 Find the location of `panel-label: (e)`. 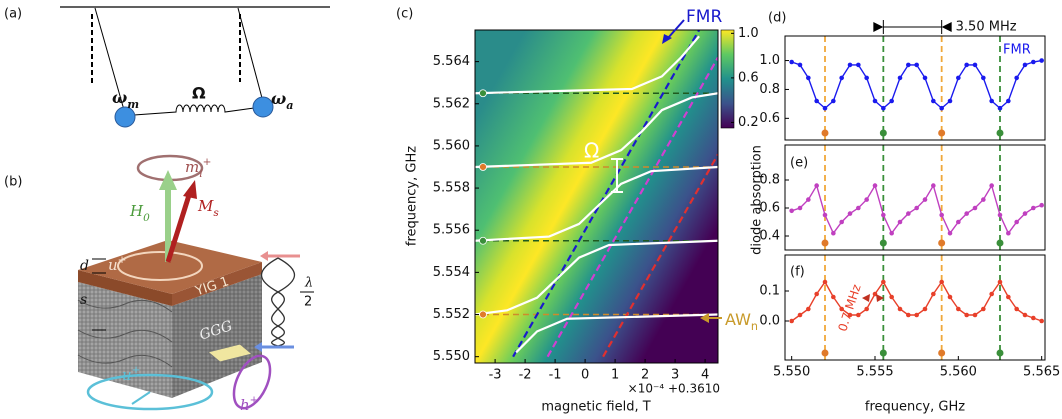

panel-label: (e) is located at coordinates (799, 163).